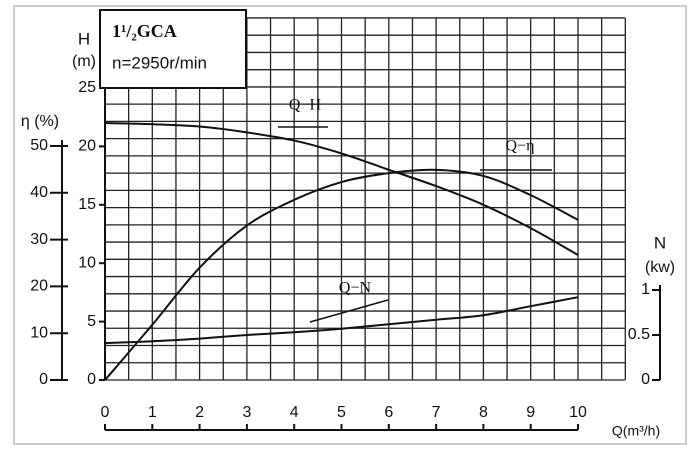 The image size is (700, 454). Describe the element at coordinates (199, 412) in the screenshot. I see `x-tick-label: 2` at that location.